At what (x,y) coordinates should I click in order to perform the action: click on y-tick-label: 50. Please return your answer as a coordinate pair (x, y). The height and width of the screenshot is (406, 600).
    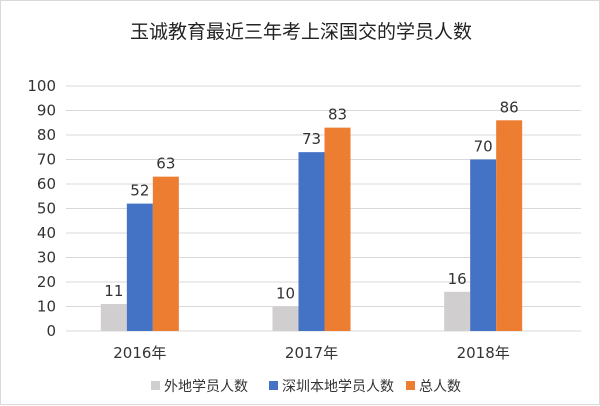
    Looking at the image, I should click on (46, 209).